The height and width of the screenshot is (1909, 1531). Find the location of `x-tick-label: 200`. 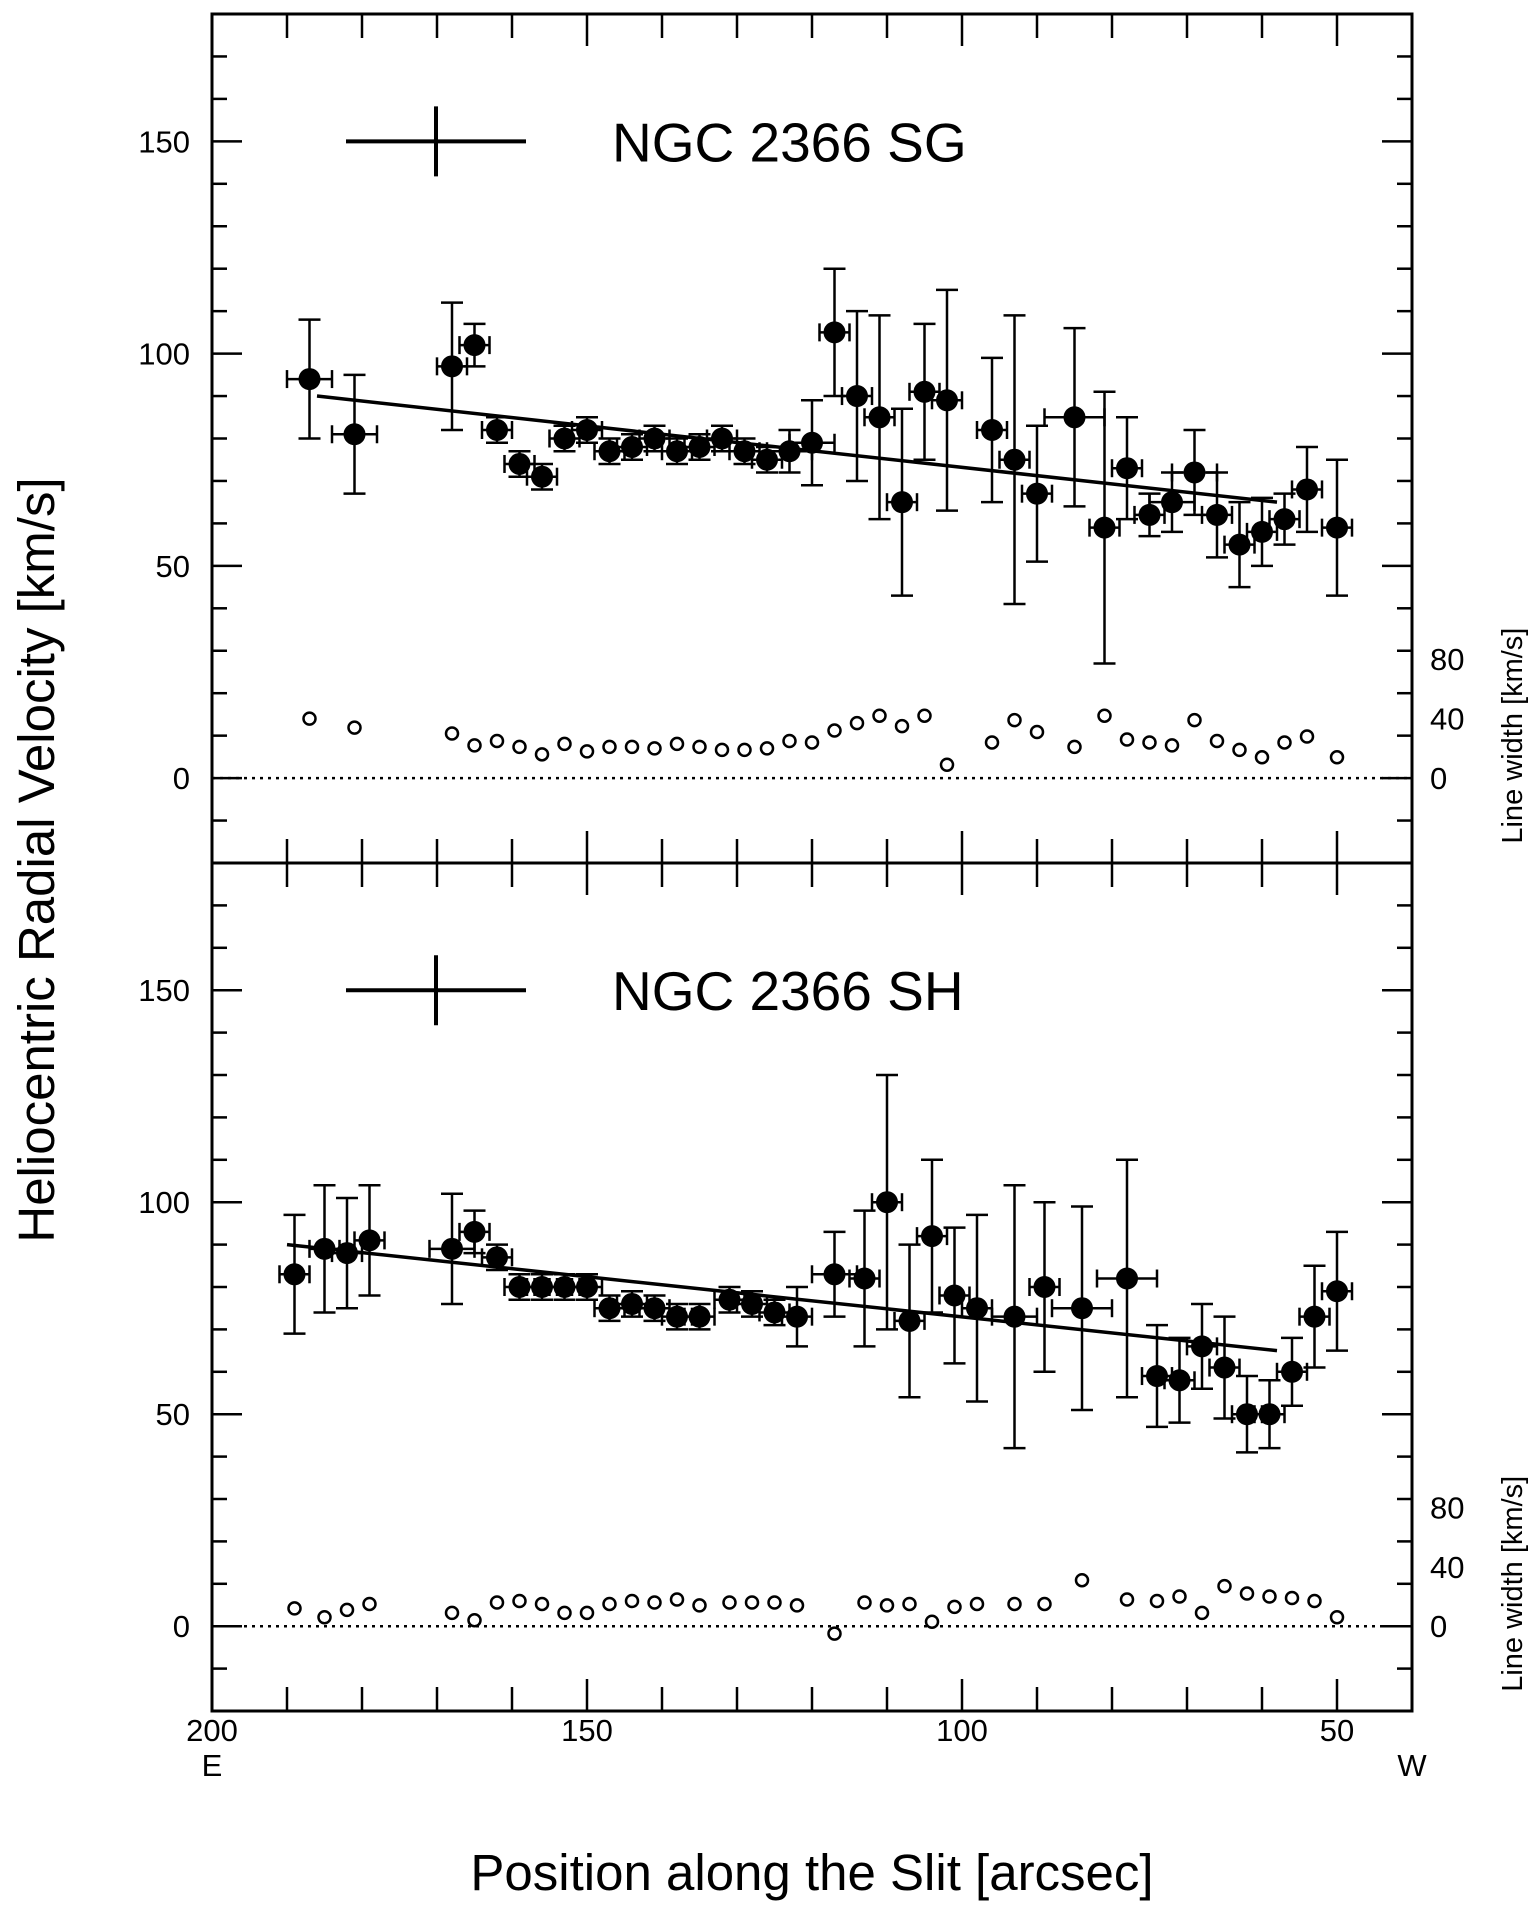

x-tick-label: 200 is located at coordinates (212, 1730).